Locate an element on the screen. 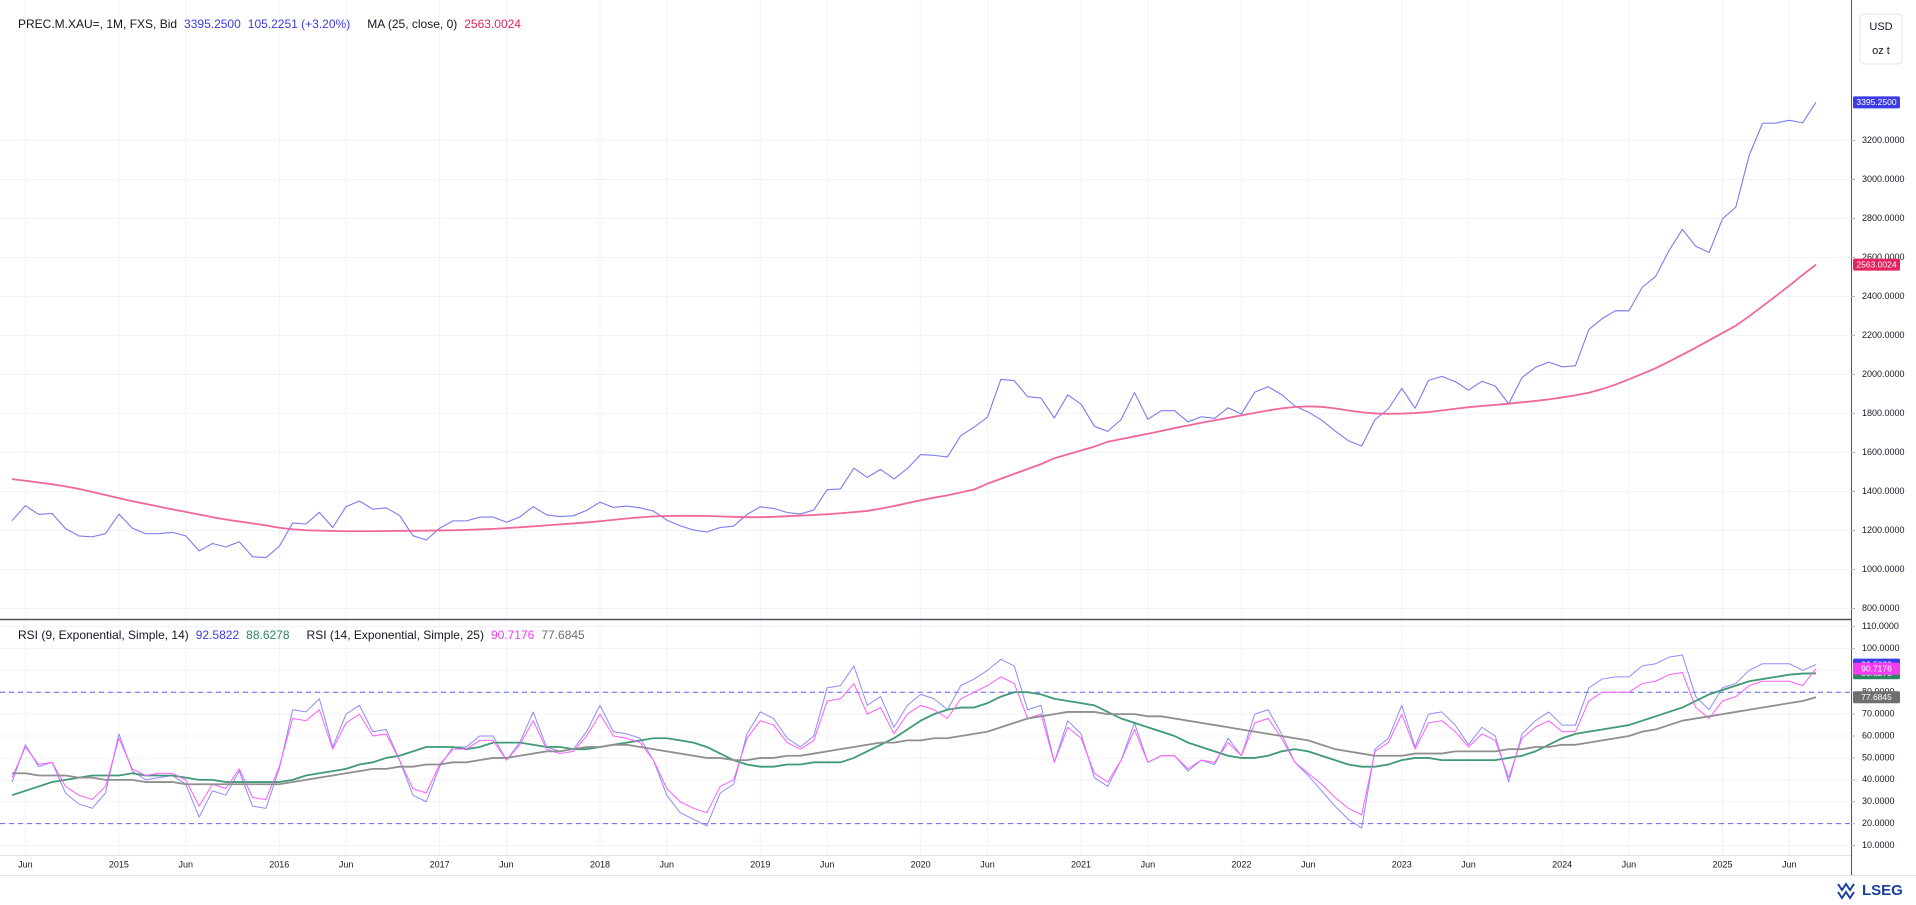 The width and height of the screenshot is (1916, 905). y-tick-label: 2800.0000 is located at coordinates (1883, 218).